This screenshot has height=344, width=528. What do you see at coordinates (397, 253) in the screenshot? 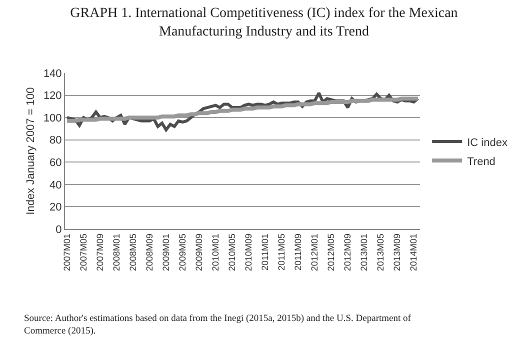
I see `x-tick-label: 2013M09` at bounding box center [397, 253].